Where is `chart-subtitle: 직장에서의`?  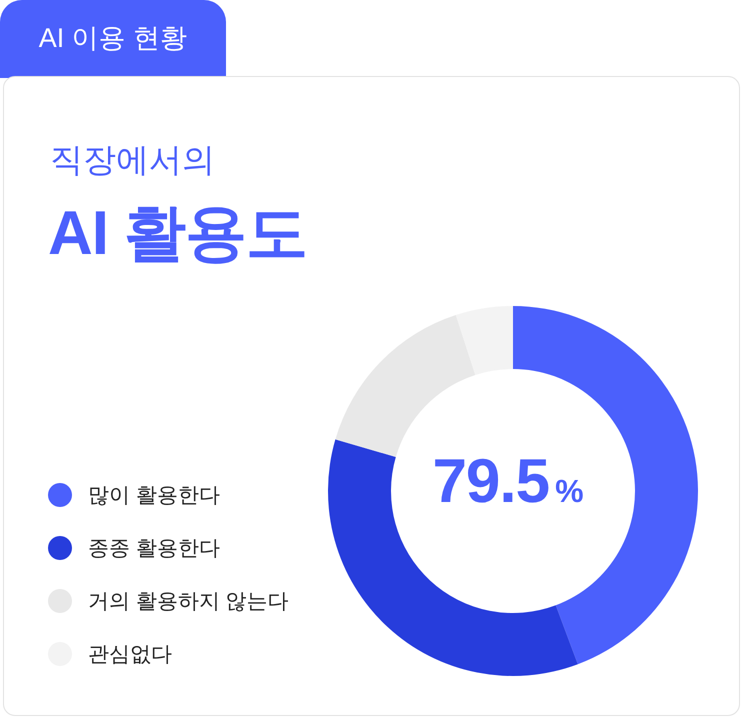 chart-subtitle: 직장에서의 is located at coordinates (132, 160).